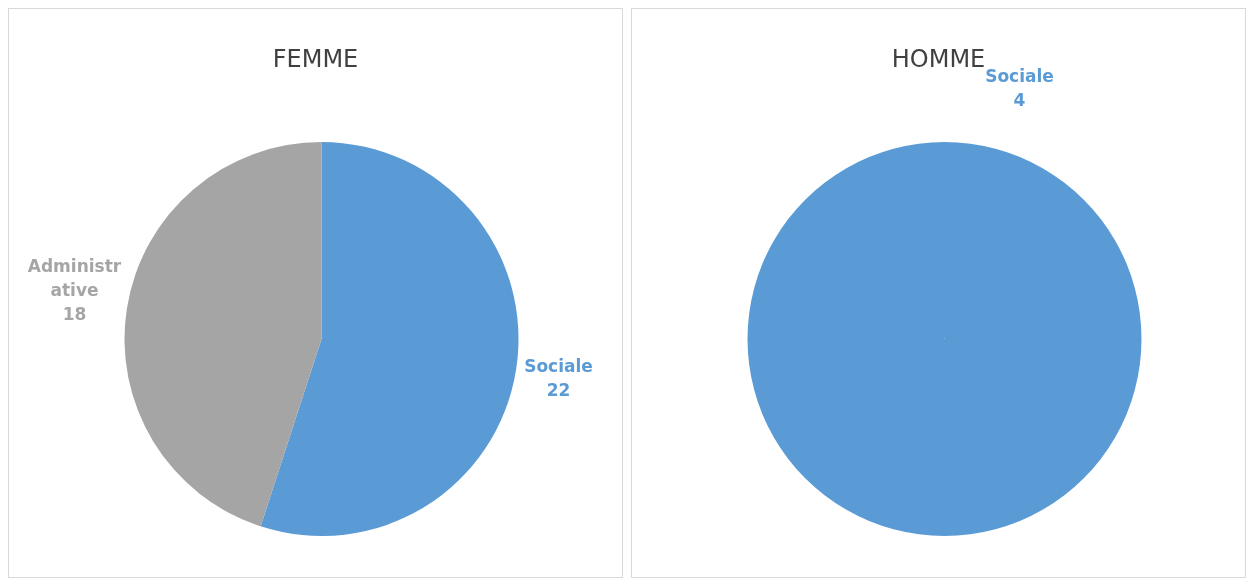 The height and width of the screenshot is (586, 1250). What do you see at coordinates (558, 390) in the screenshot?
I see `data-label: 22` at bounding box center [558, 390].